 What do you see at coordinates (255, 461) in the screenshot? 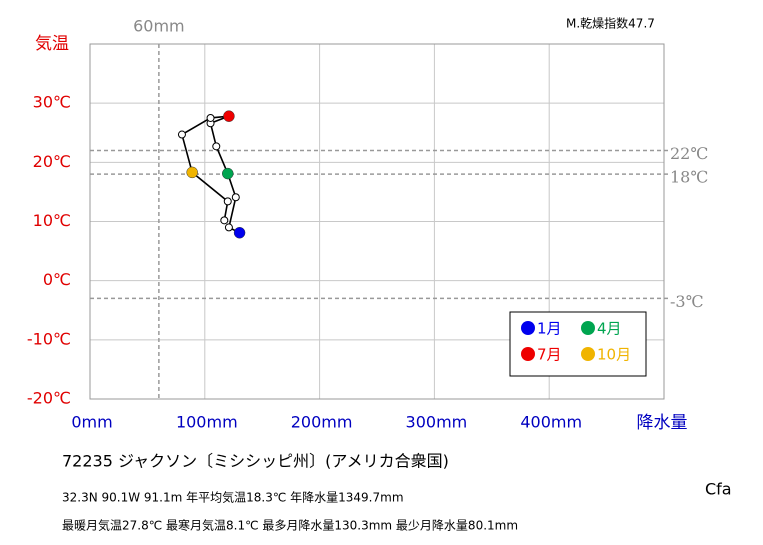
I see `station: 72235 ジャクソン〔ミシシッピ州〕(アメリカ合衆国)` at bounding box center [255, 461].